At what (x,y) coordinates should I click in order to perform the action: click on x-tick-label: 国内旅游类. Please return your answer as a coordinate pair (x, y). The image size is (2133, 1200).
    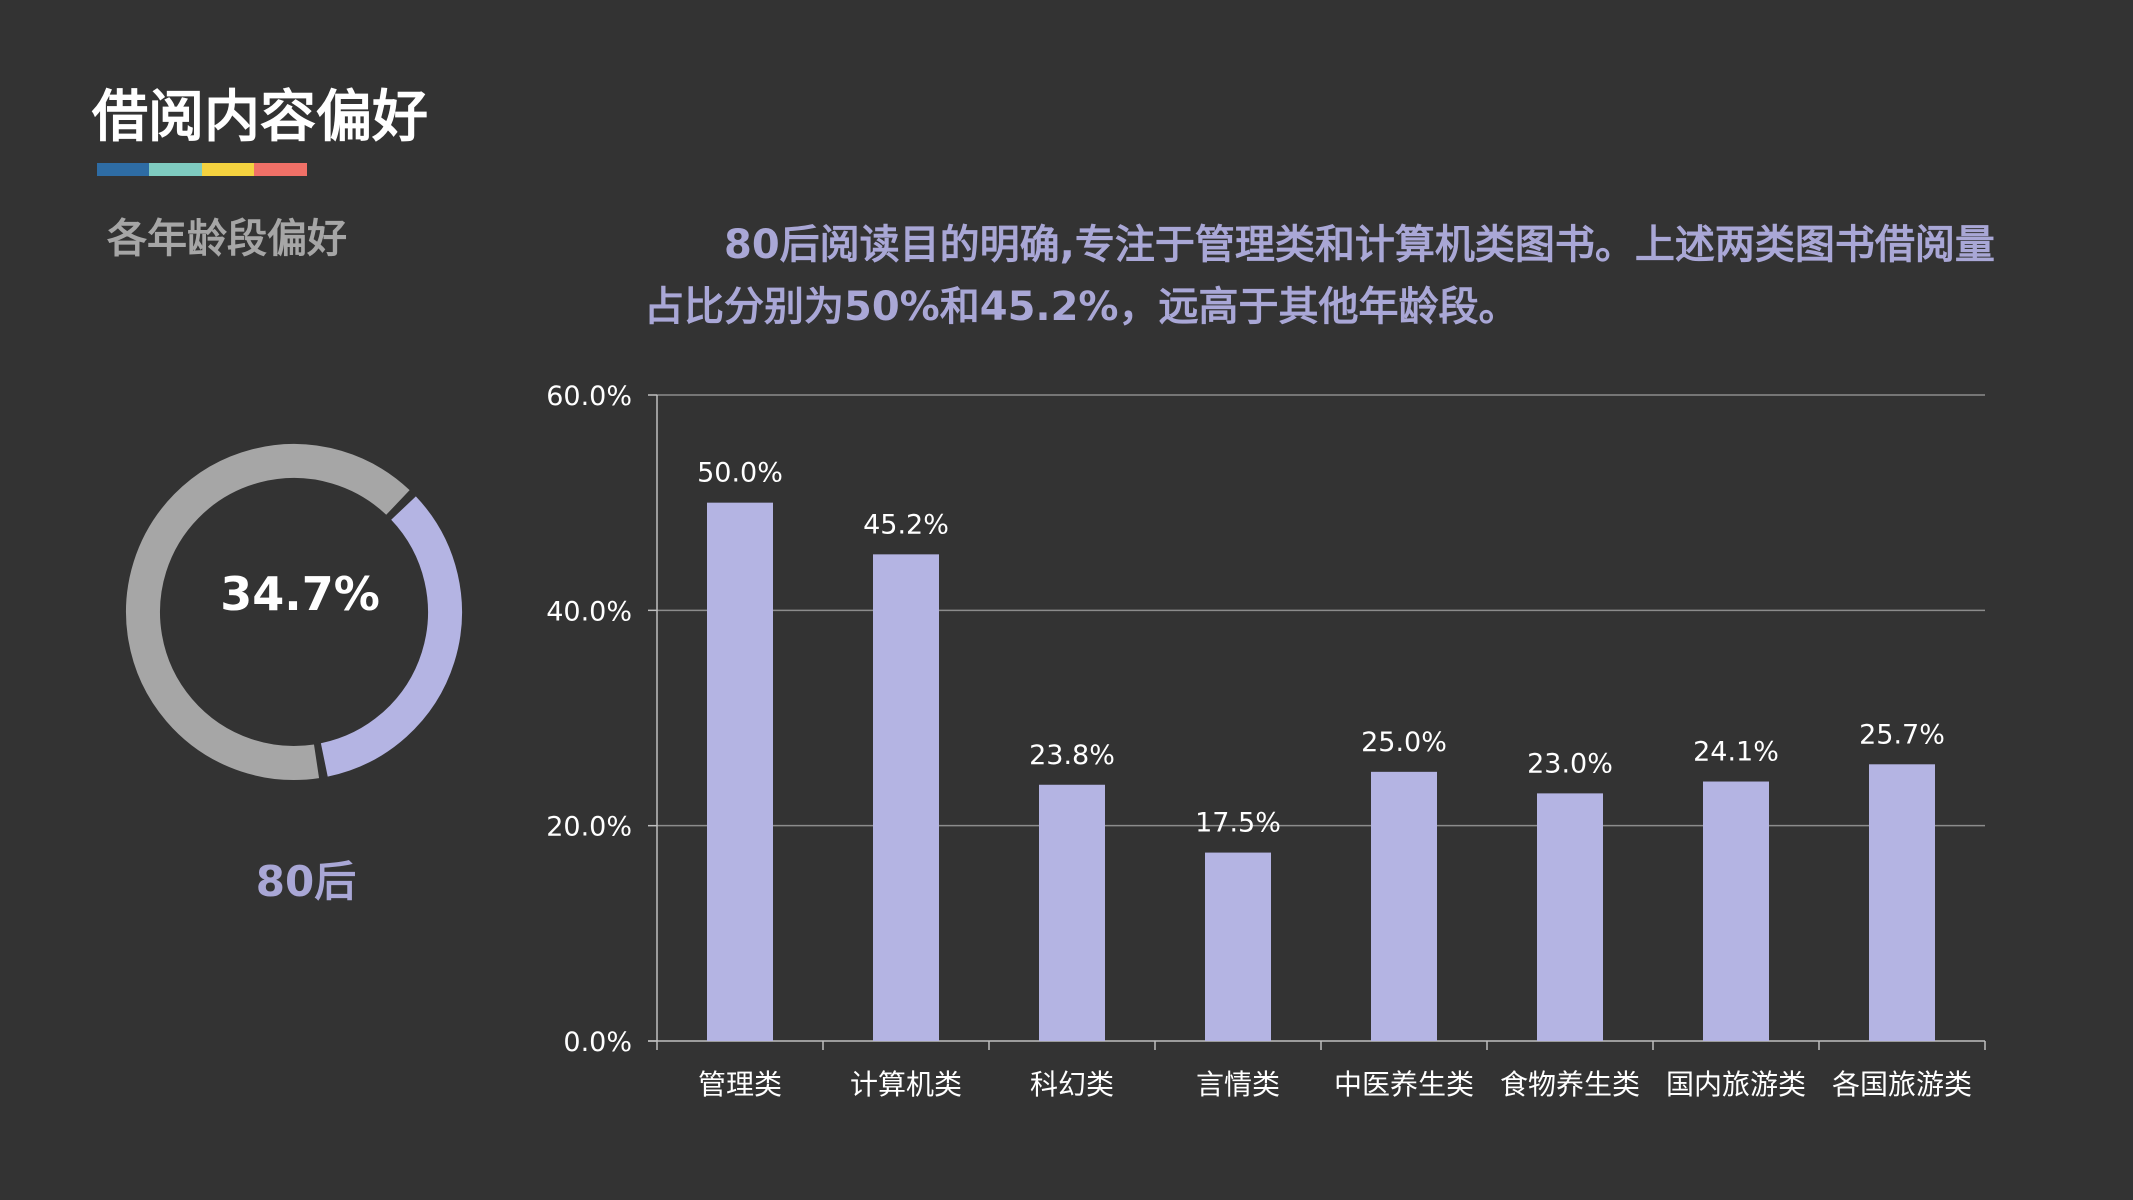
    Looking at the image, I should click on (1736, 1084).